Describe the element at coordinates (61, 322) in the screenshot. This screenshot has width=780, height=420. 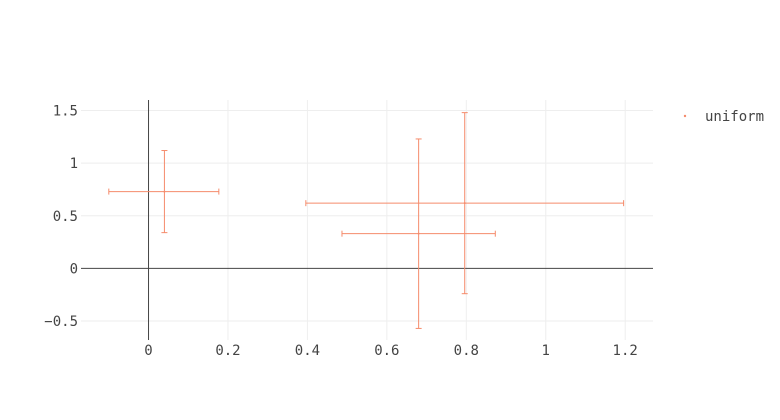
I see `y-tick-label: −0.5` at that location.